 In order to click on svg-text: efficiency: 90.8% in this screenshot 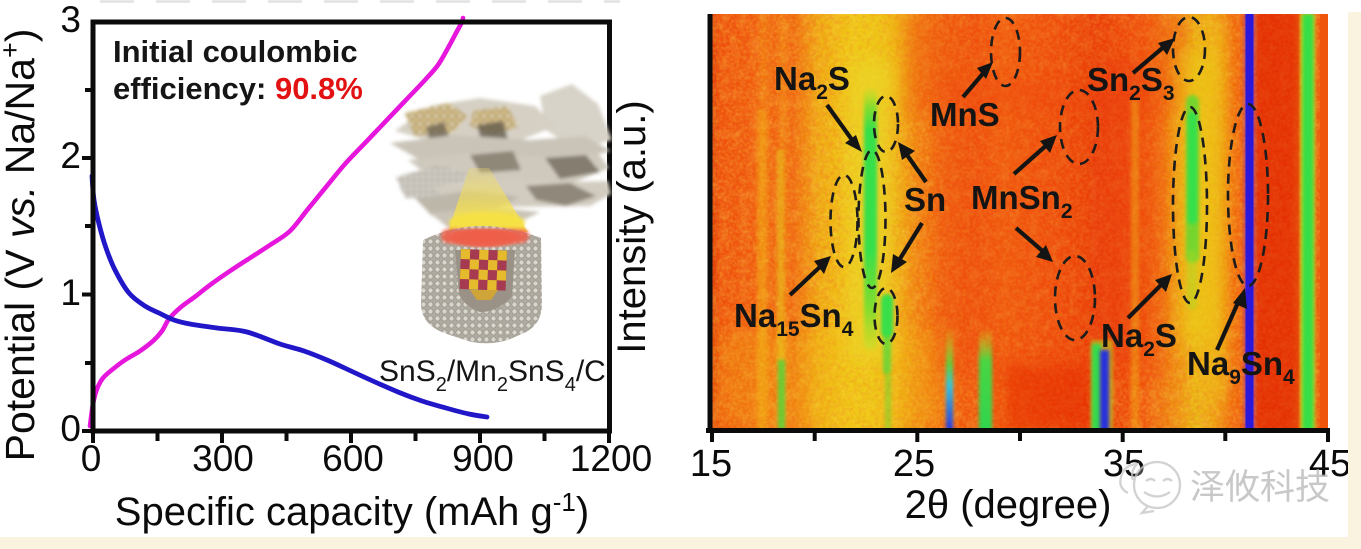, I will do `click(238, 88)`.